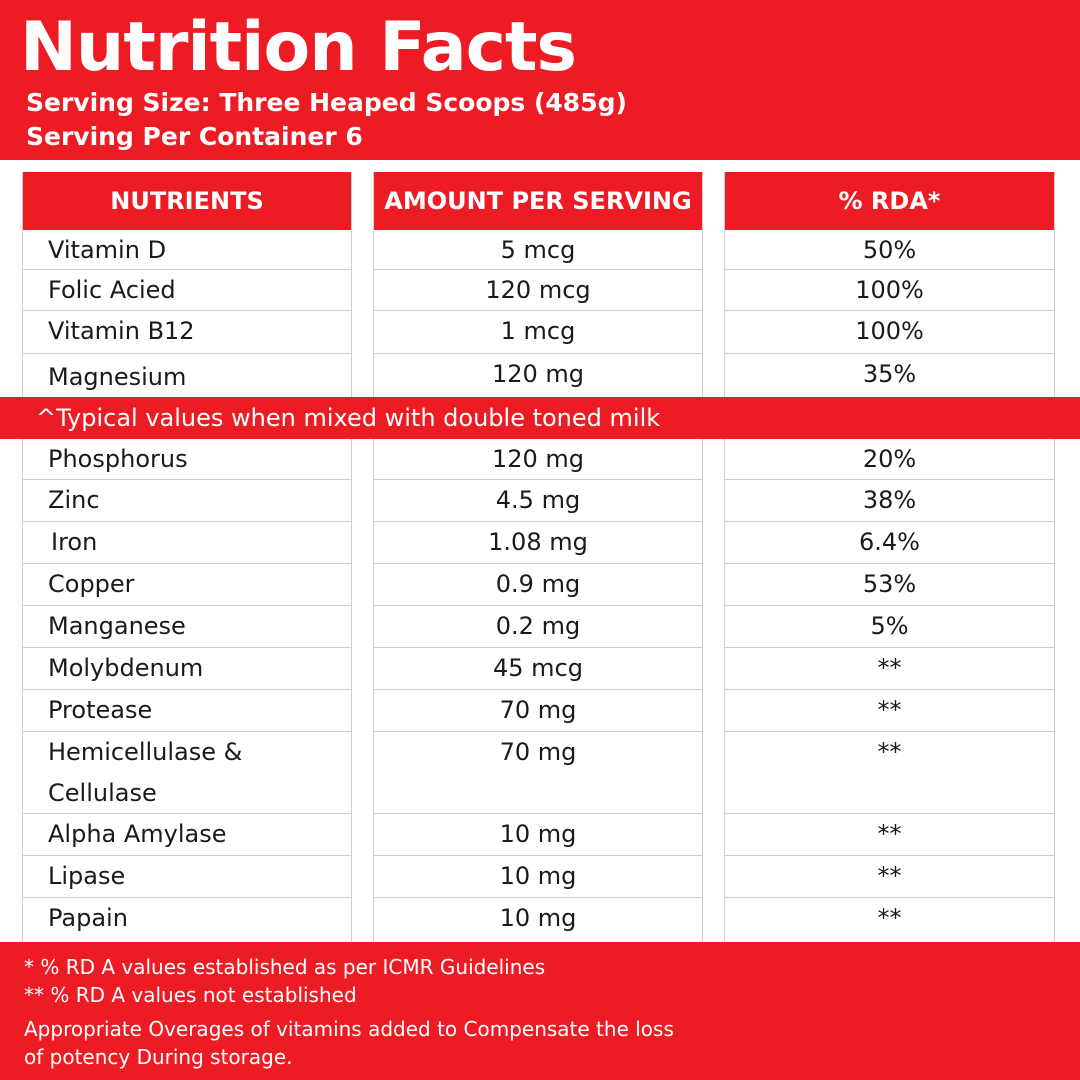 This screenshot has height=1080, width=1080. What do you see at coordinates (145, 772) in the screenshot?
I see `nutrient-name: Hemicellulase & Cellulase` at bounding box center [145, 772].